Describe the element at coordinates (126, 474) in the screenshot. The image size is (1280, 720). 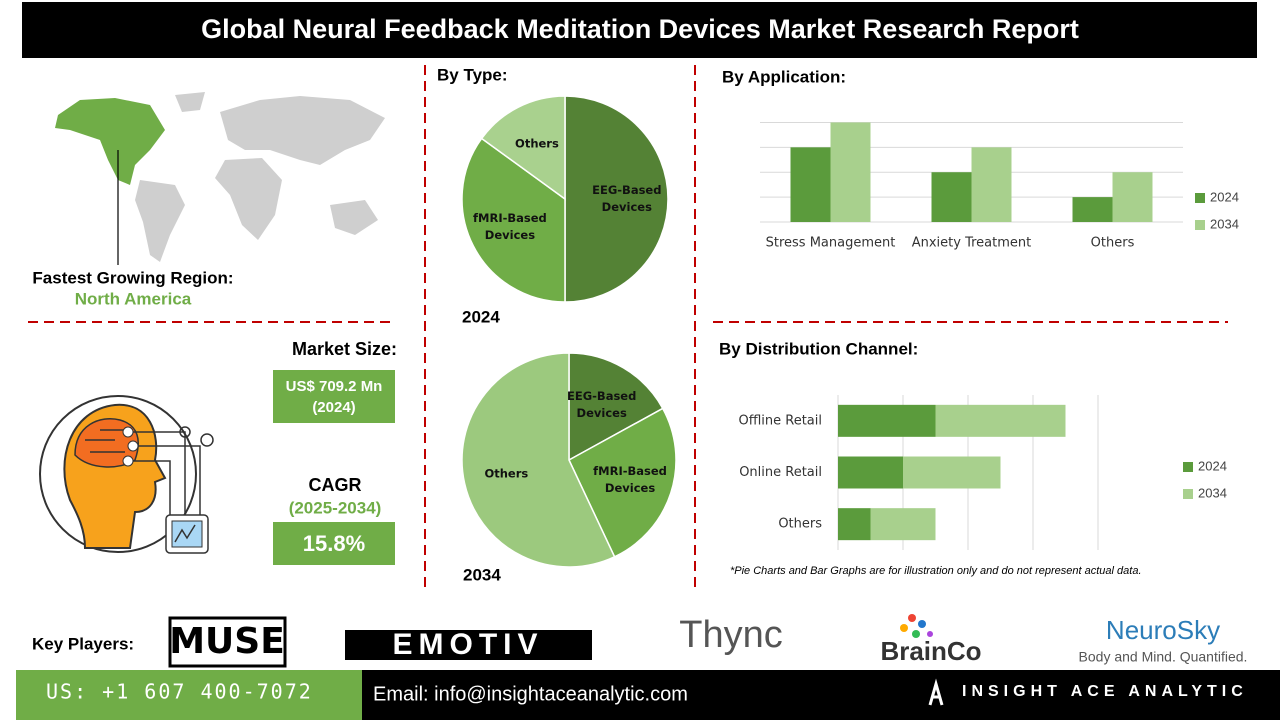
I see `head-icon` at that location.